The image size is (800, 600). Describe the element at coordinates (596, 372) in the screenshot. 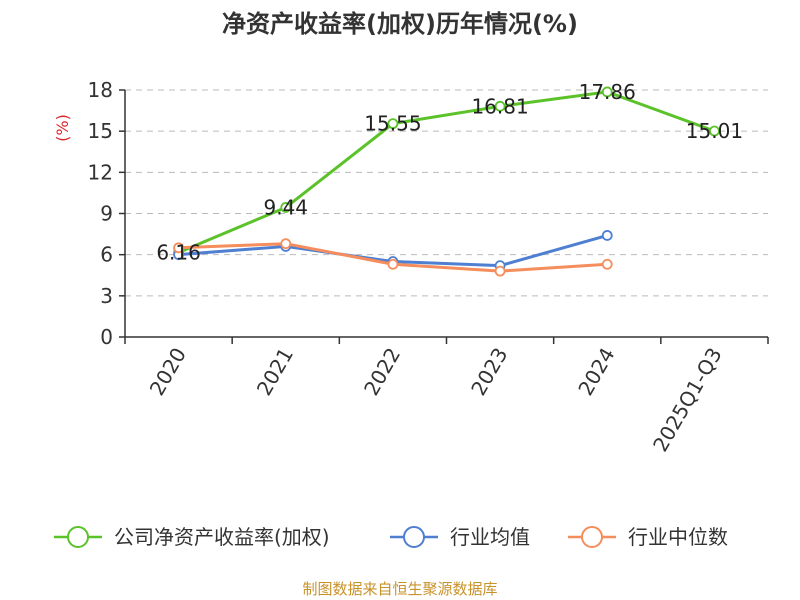

I see `x-tick-label: 2024` at that location.